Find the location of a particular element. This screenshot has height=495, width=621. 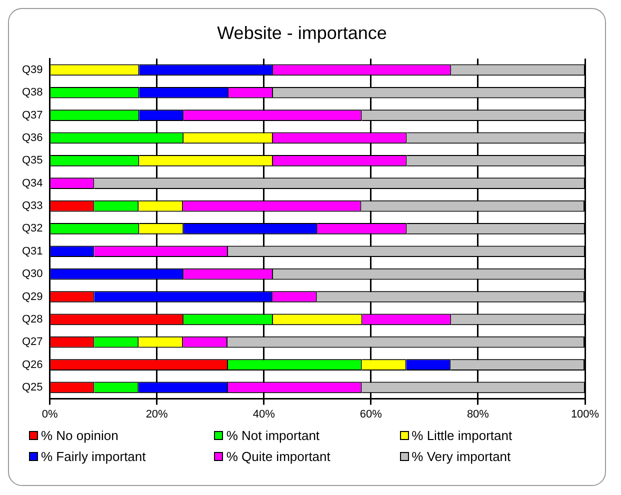

y-tick-label: Q32 is located at coordinates (32, 228).